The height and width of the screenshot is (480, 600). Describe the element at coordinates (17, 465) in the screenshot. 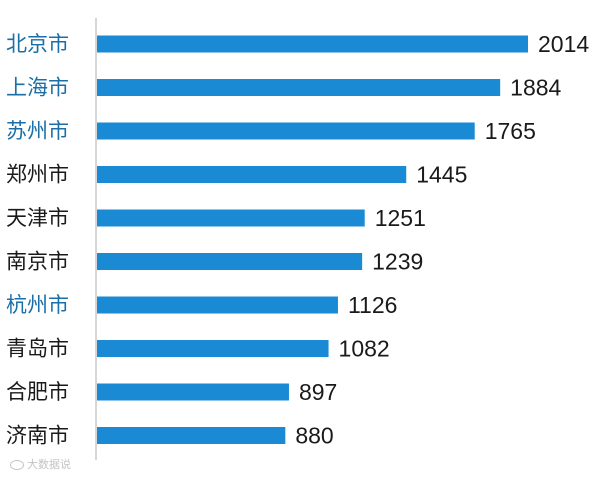

I see `weibo-logo-icon` at that location.